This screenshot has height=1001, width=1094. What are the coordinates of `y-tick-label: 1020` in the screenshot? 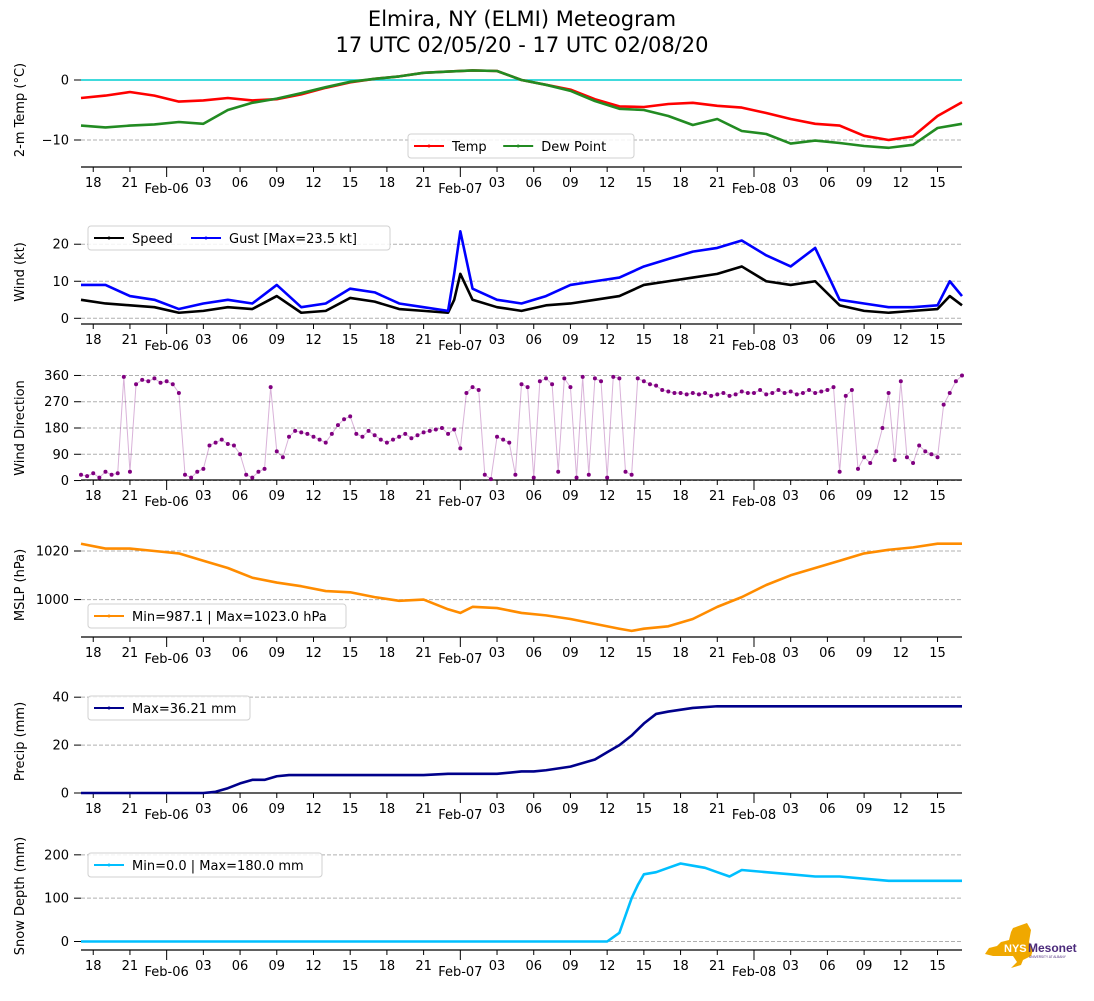 It's located at (52, 552).